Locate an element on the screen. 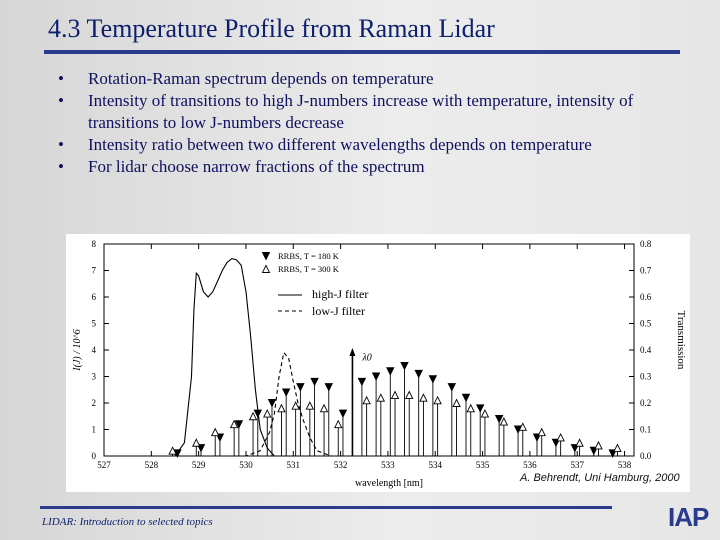 The width and height of the screenshot is (720, 540). y2-tick-label: 0.2 is located at coordinates (645, 403).